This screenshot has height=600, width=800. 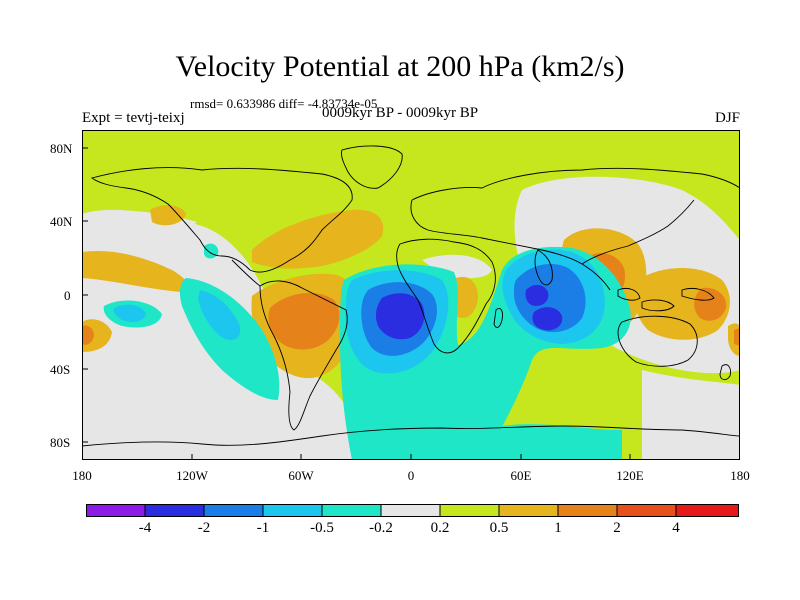 I want to click on field-pos-north-pacific, so click(x=168, y=215).